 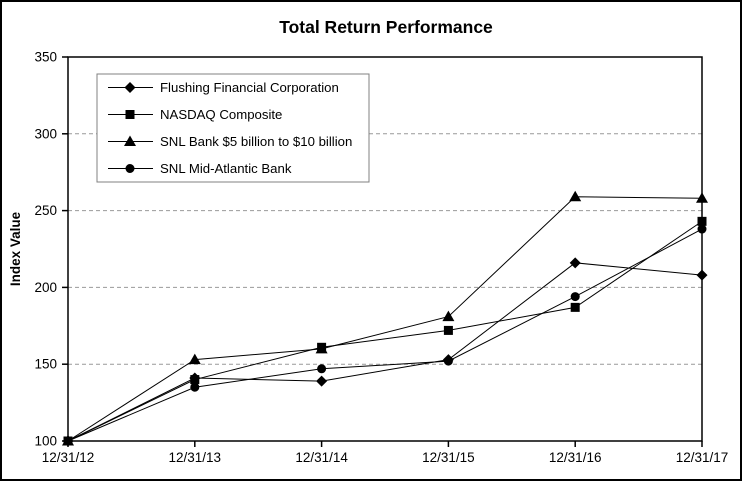 What do you see at coordinates (221, 114) in the screenshot?
I see `legend-label-1: NASDAQ Composite` at bounding box center [221, 114].